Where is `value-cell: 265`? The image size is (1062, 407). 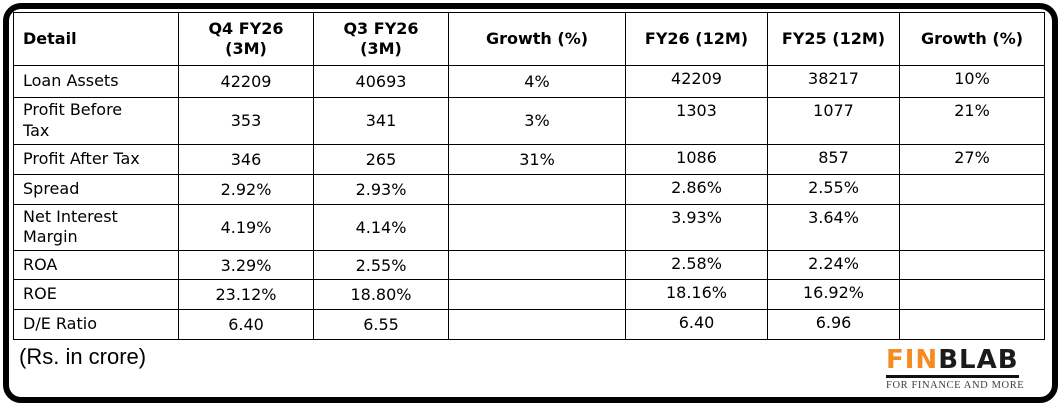
value-cell: 265 is located at coordinates (381, 159).